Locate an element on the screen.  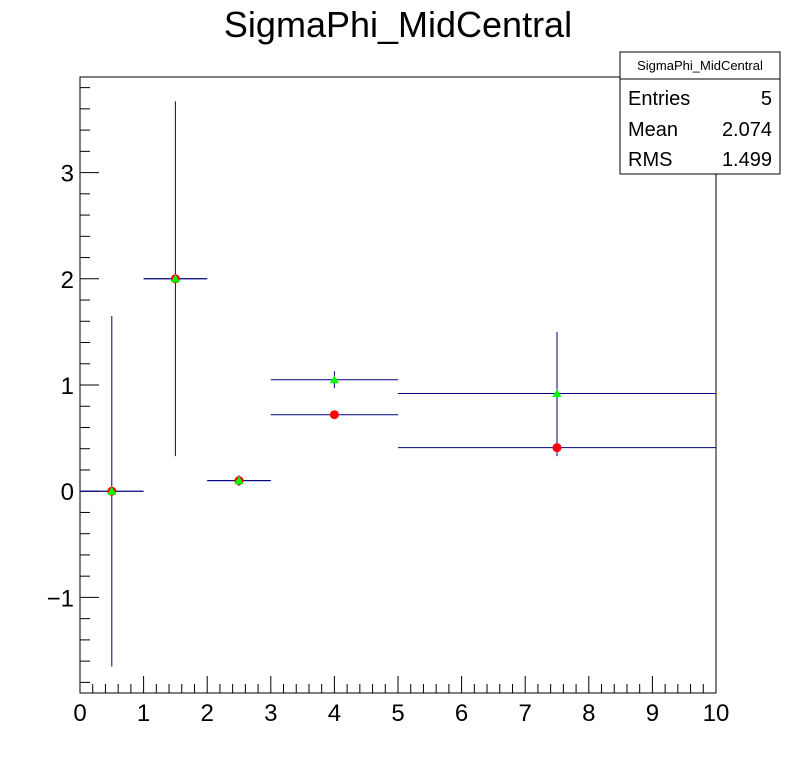
stats-box-frame is located at coordinates (700, 113).